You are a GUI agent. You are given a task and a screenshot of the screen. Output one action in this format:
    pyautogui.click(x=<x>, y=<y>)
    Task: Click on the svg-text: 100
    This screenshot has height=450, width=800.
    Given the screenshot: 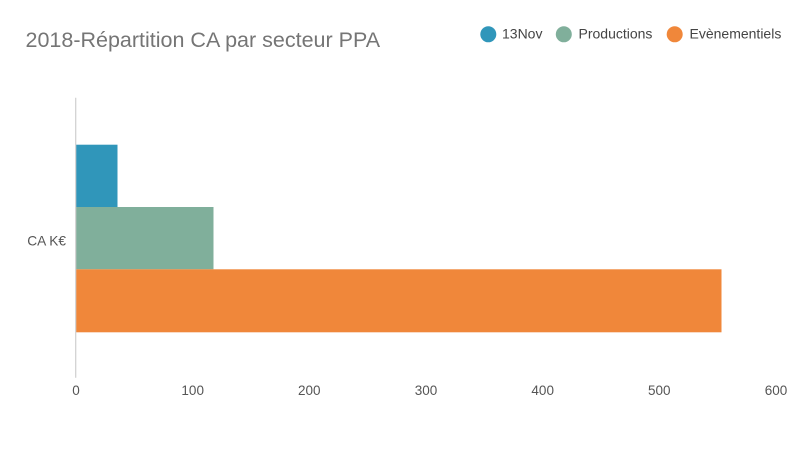 What is the action you would take?
    pyautogui.click(x=192, y=390)
    